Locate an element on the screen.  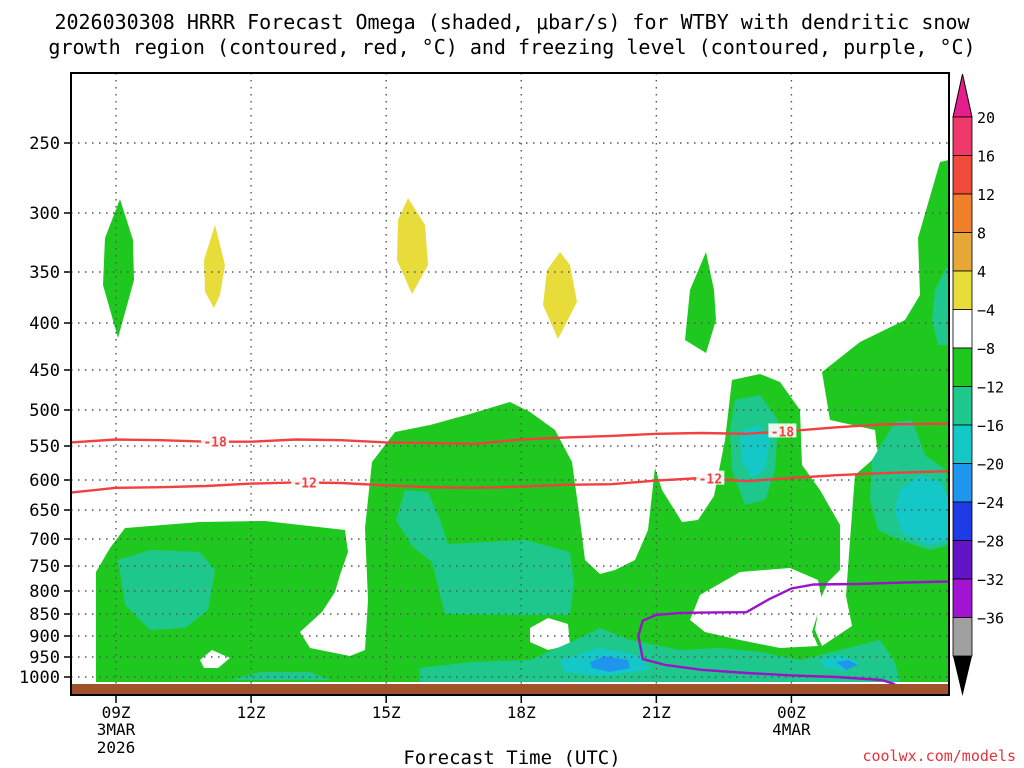
x-axis-title: Forecast Time (UTC) is located at coordinates (511, 757).